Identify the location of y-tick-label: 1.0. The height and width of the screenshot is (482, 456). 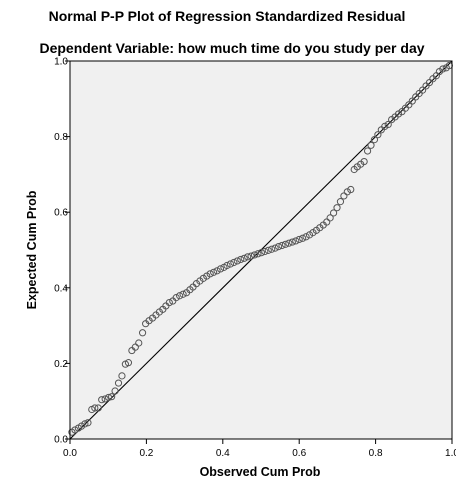
(61, 62).